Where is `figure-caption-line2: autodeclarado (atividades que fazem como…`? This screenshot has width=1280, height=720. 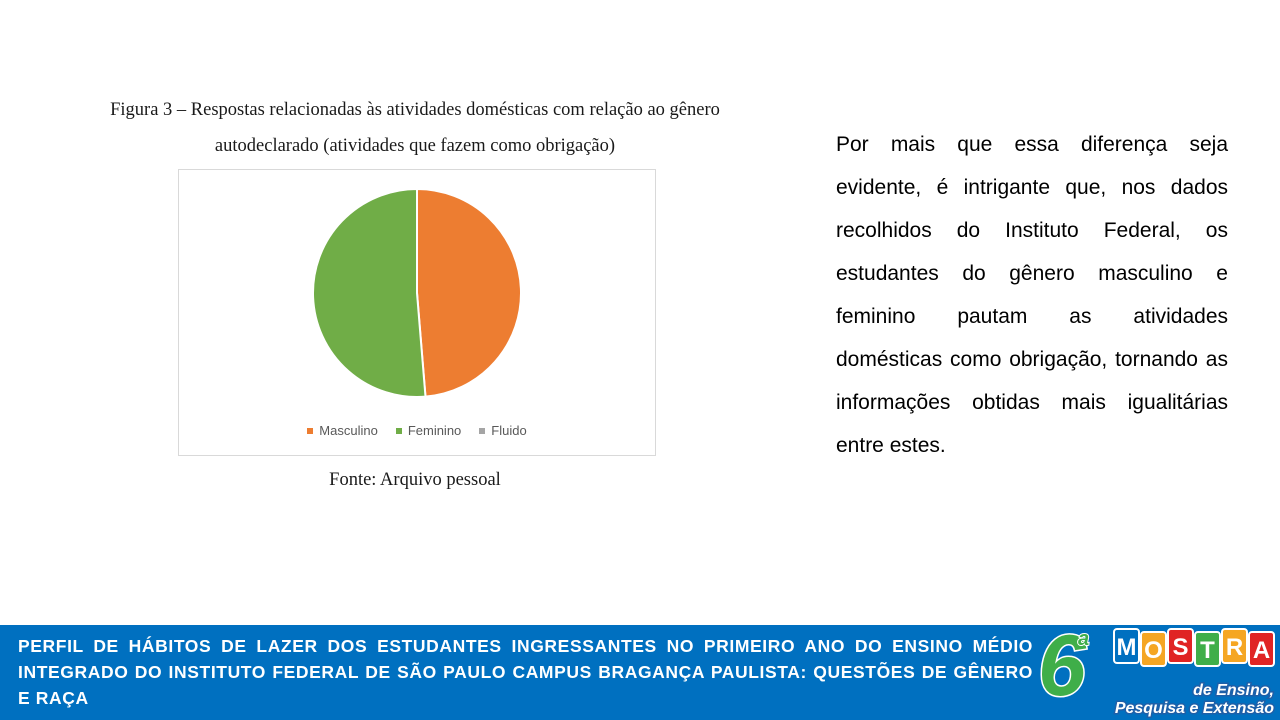 figure-caption-line2: autodeclarado (atividades que fazem como… is located at coordinates (415, 146).